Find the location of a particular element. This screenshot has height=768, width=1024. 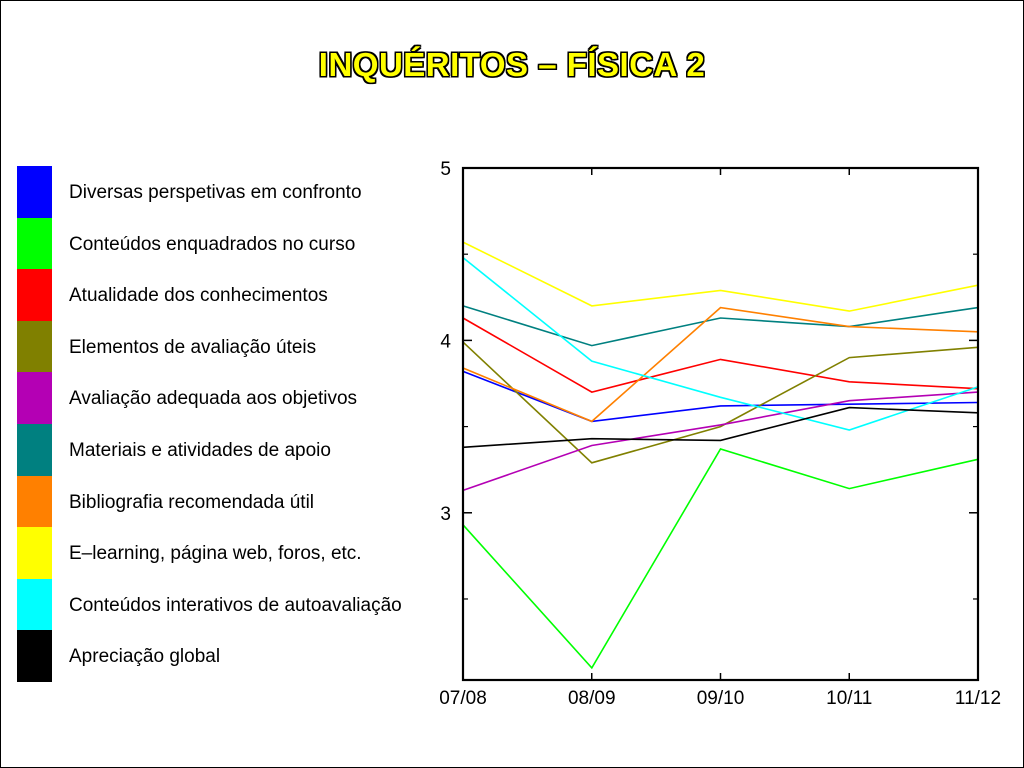

x-tick-label: 08/09 is located at coordinates (592, 698).